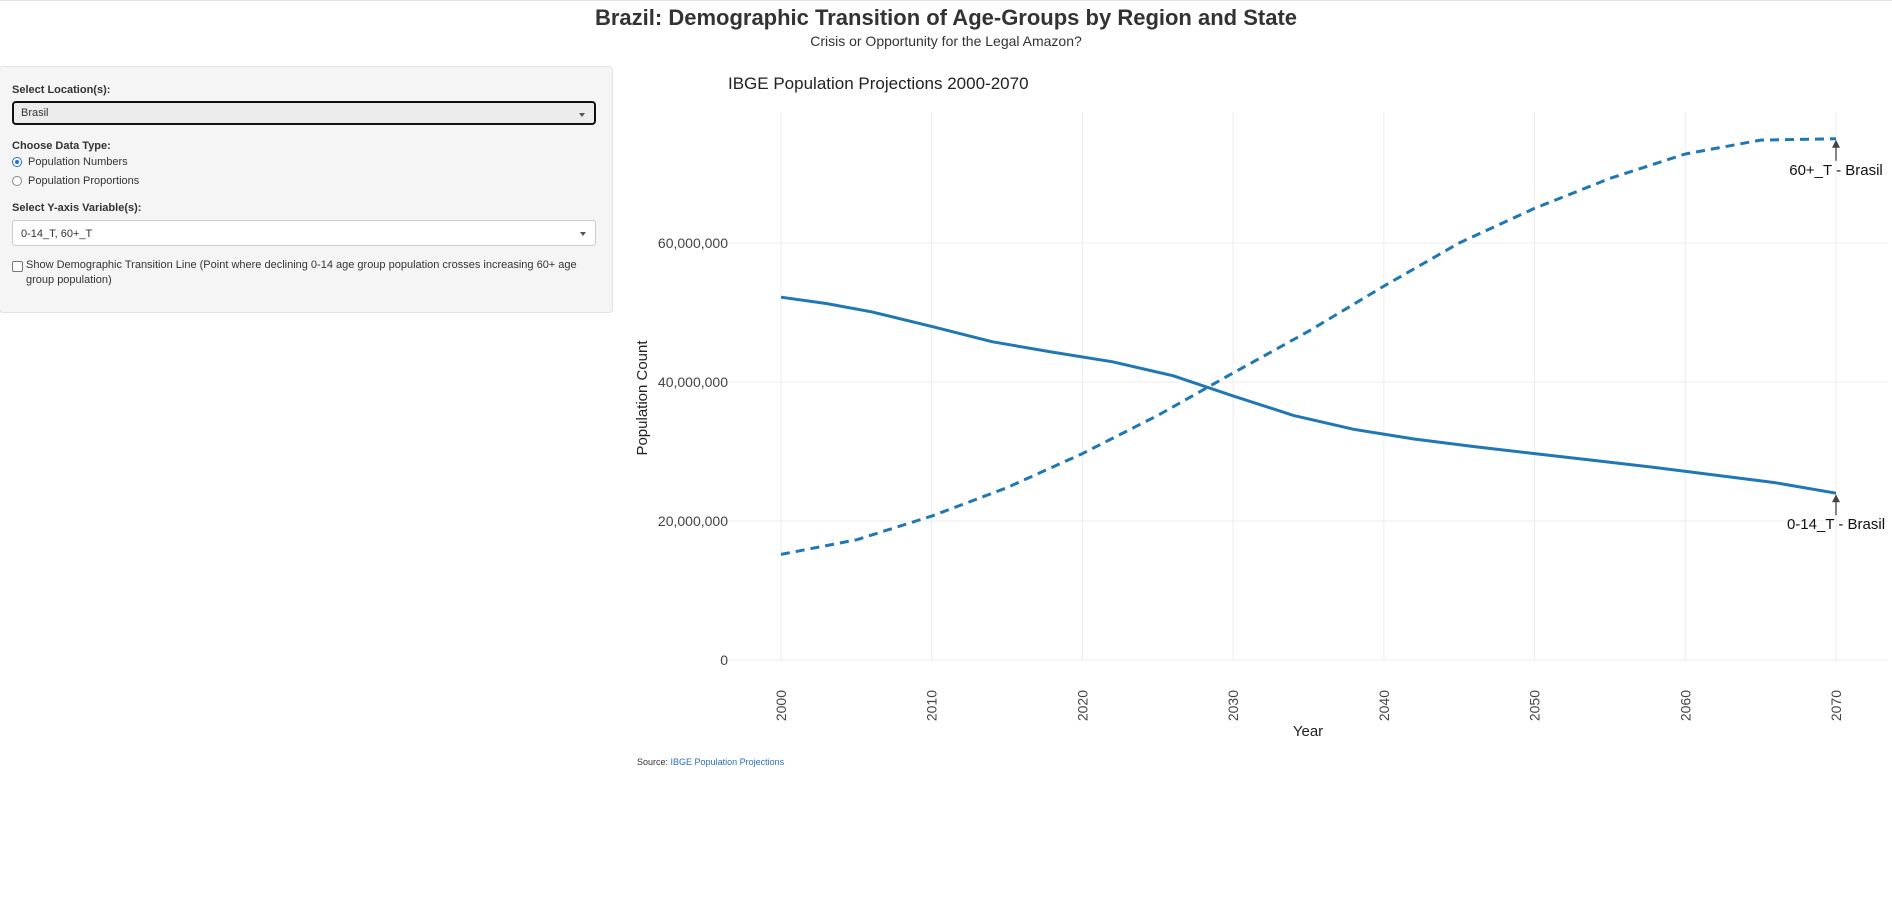 Image resolution: width=1892 pixels, height=905 pixels. Describe the element at coordinates (61, 90) in the screenshot. I see `location-label: Select Location(s):` at that location.